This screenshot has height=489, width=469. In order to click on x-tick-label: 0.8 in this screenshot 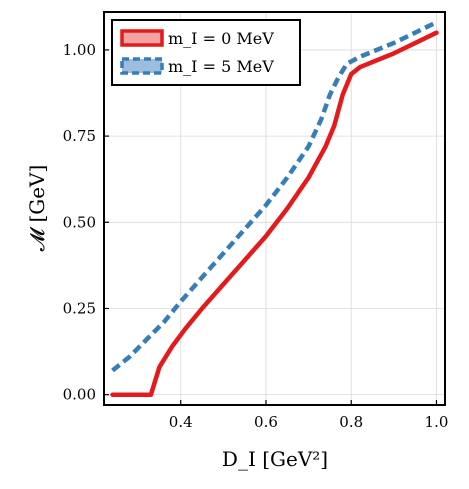, I will do `click(351, 422)`.